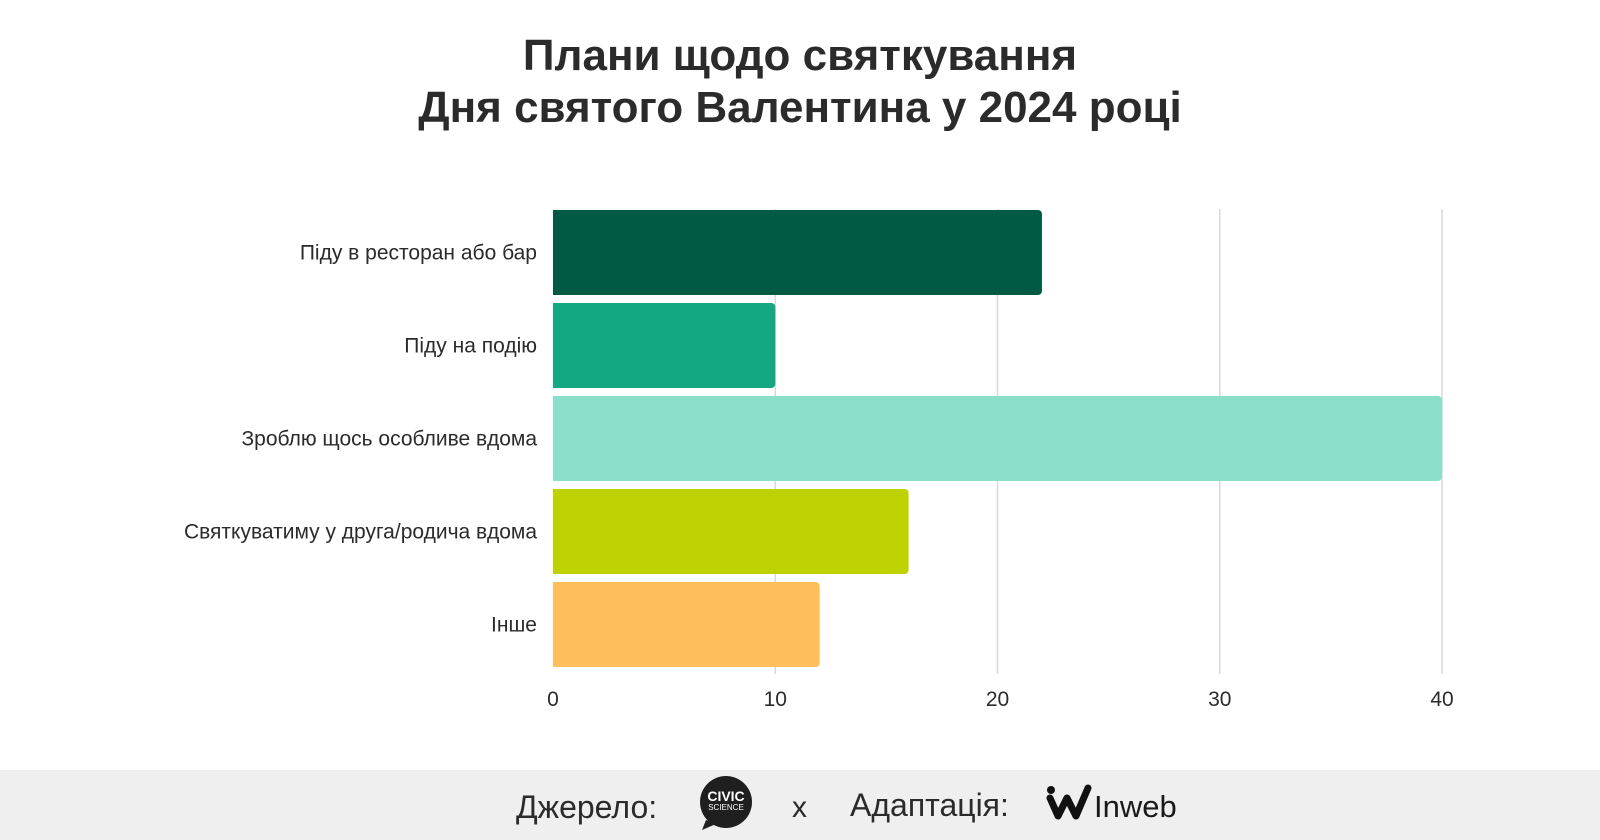 This screenshot has width=1600, height=840. I want to click on x-tick-label-4: 40, so click(1441, 699).